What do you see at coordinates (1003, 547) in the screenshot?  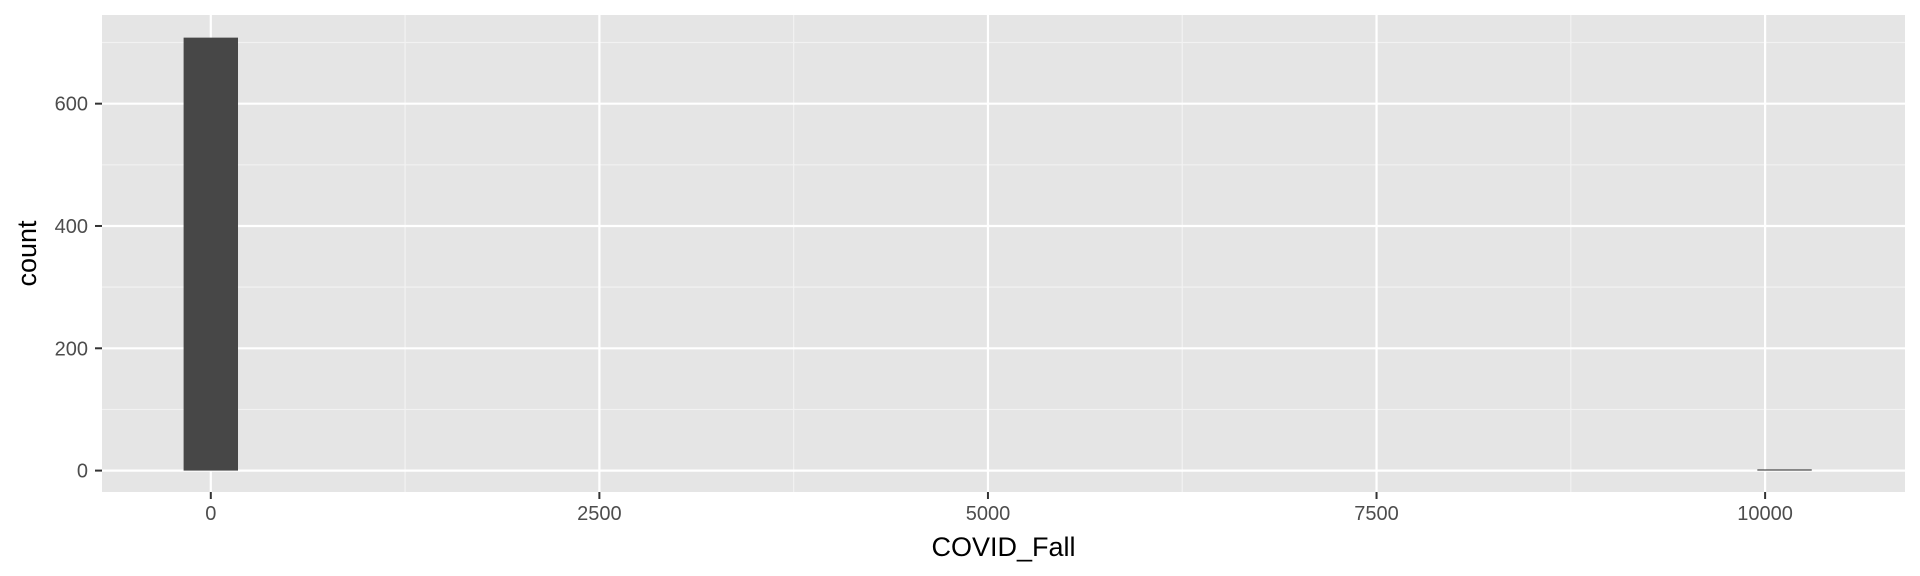 I see `x-axis-title: COVID_Fall` at bounding box center [1003, 547].